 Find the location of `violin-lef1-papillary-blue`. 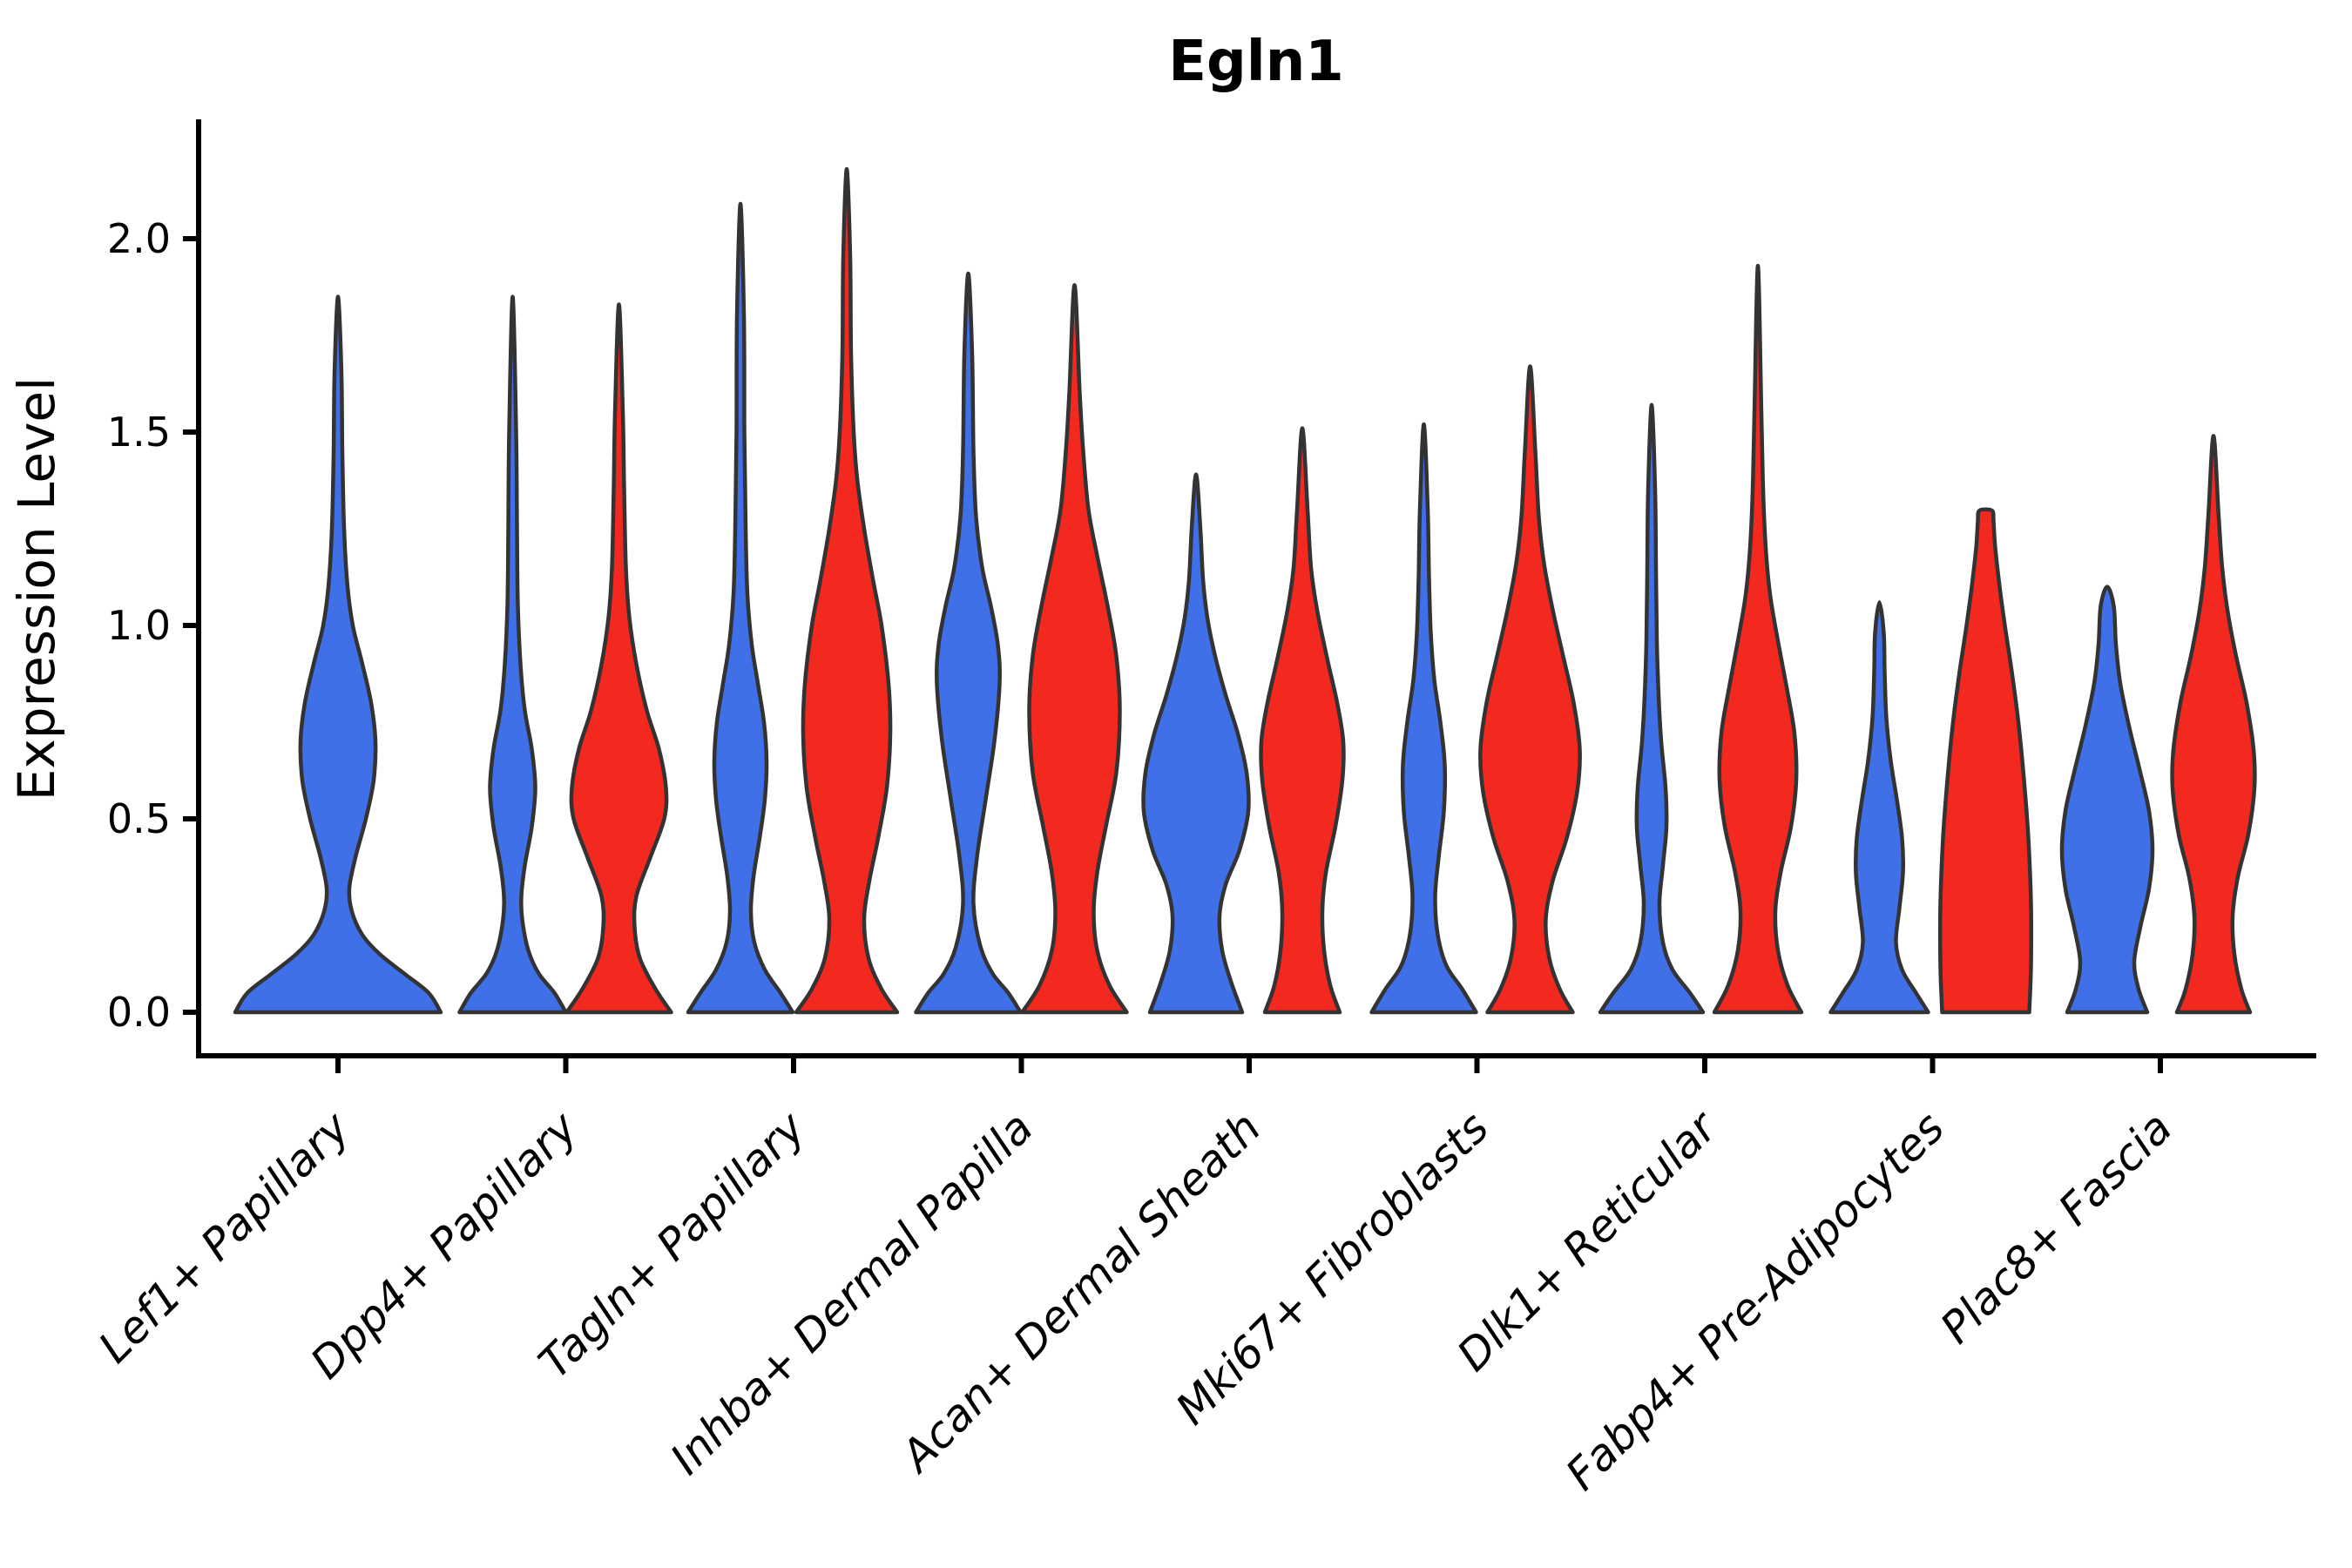

violin-lef1-papillary-blue is located at coordinates (338, 654).